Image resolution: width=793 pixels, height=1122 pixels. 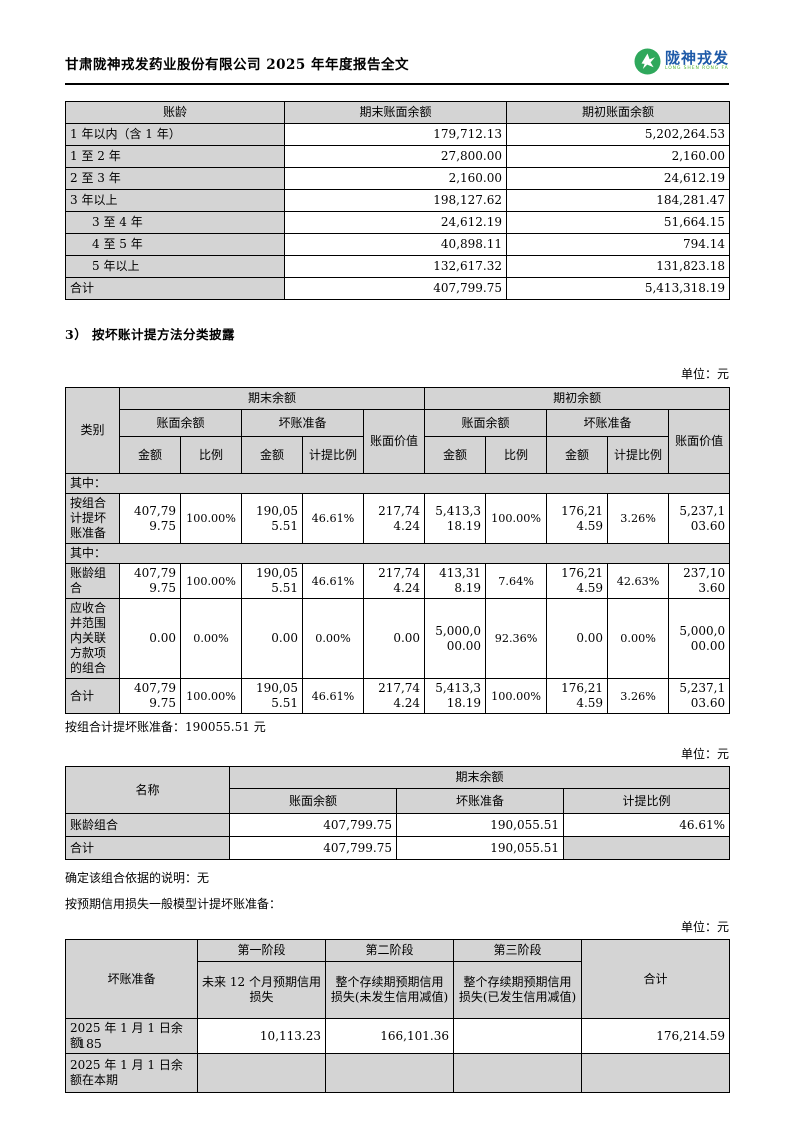 I want to click on stage-header-row: 坏账准备 第一阶段 第二阶段 第三阶段 合计, so click(x=397, y=979).